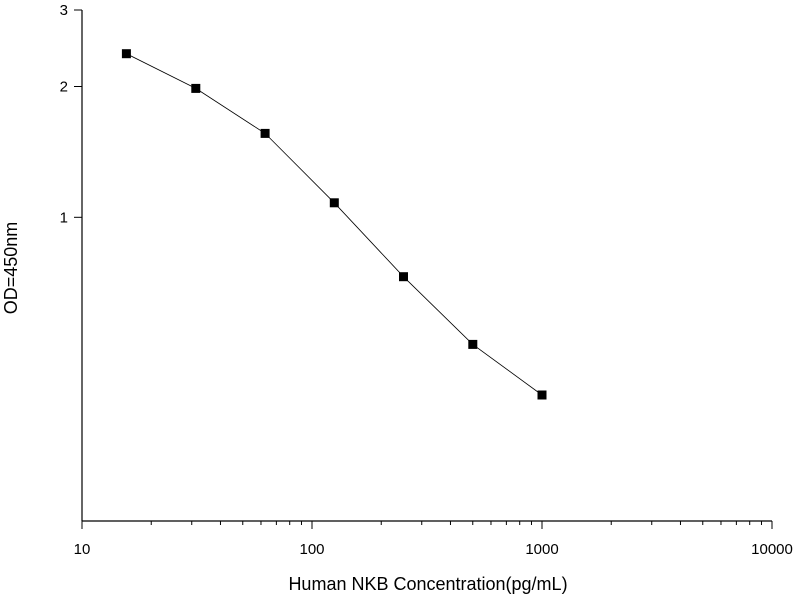  What do you see at coordinates (311, 549) in the screenshot?
I see `x-tick-label: 100` at bounding box center [311, 549].